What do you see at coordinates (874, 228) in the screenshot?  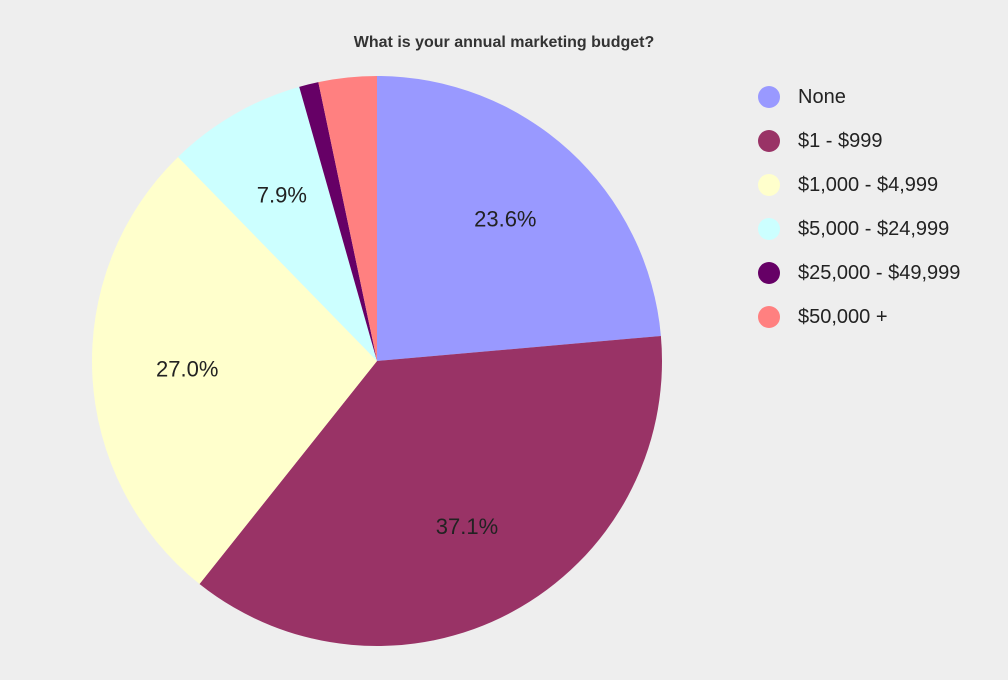 I see `legend-label: $5,000 - $24,999` at bounding box center [874, 228].